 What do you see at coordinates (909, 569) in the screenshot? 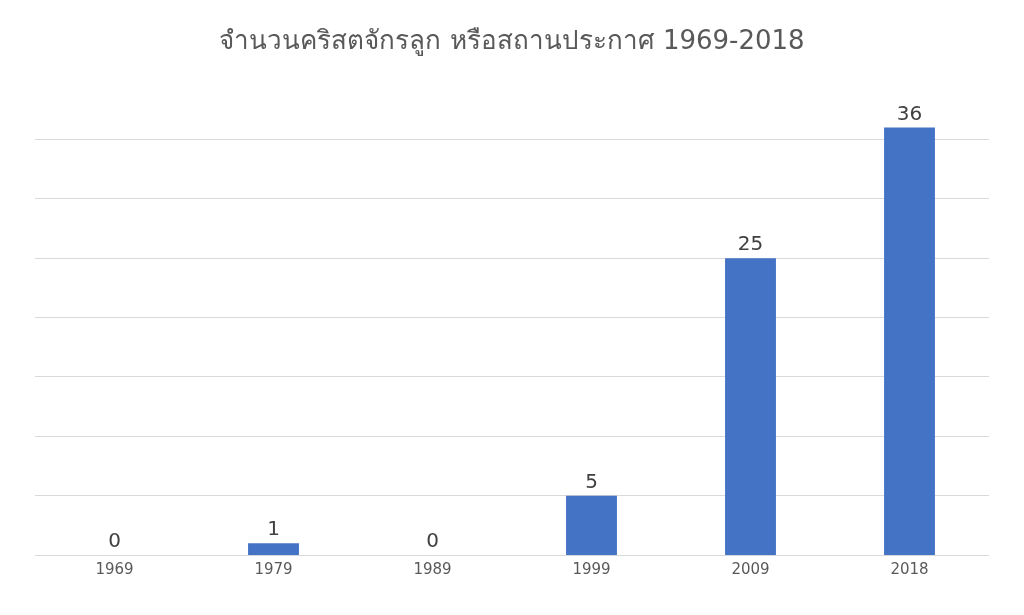
I see `x-tick-label: 2018` at bounding box center [909, 569].